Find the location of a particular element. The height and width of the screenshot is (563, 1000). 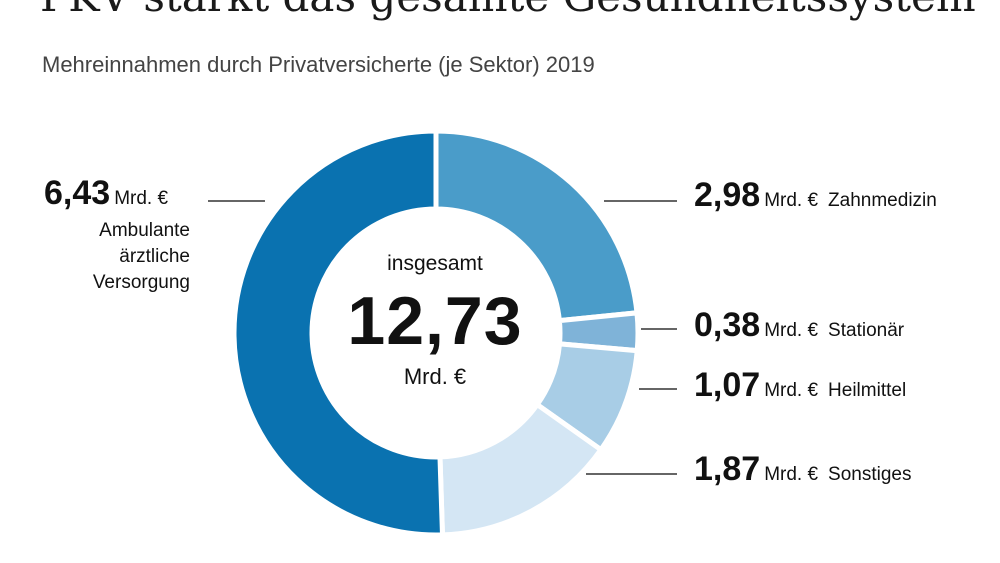

center-caption: insgesamt is located at coordinates (435, 263).